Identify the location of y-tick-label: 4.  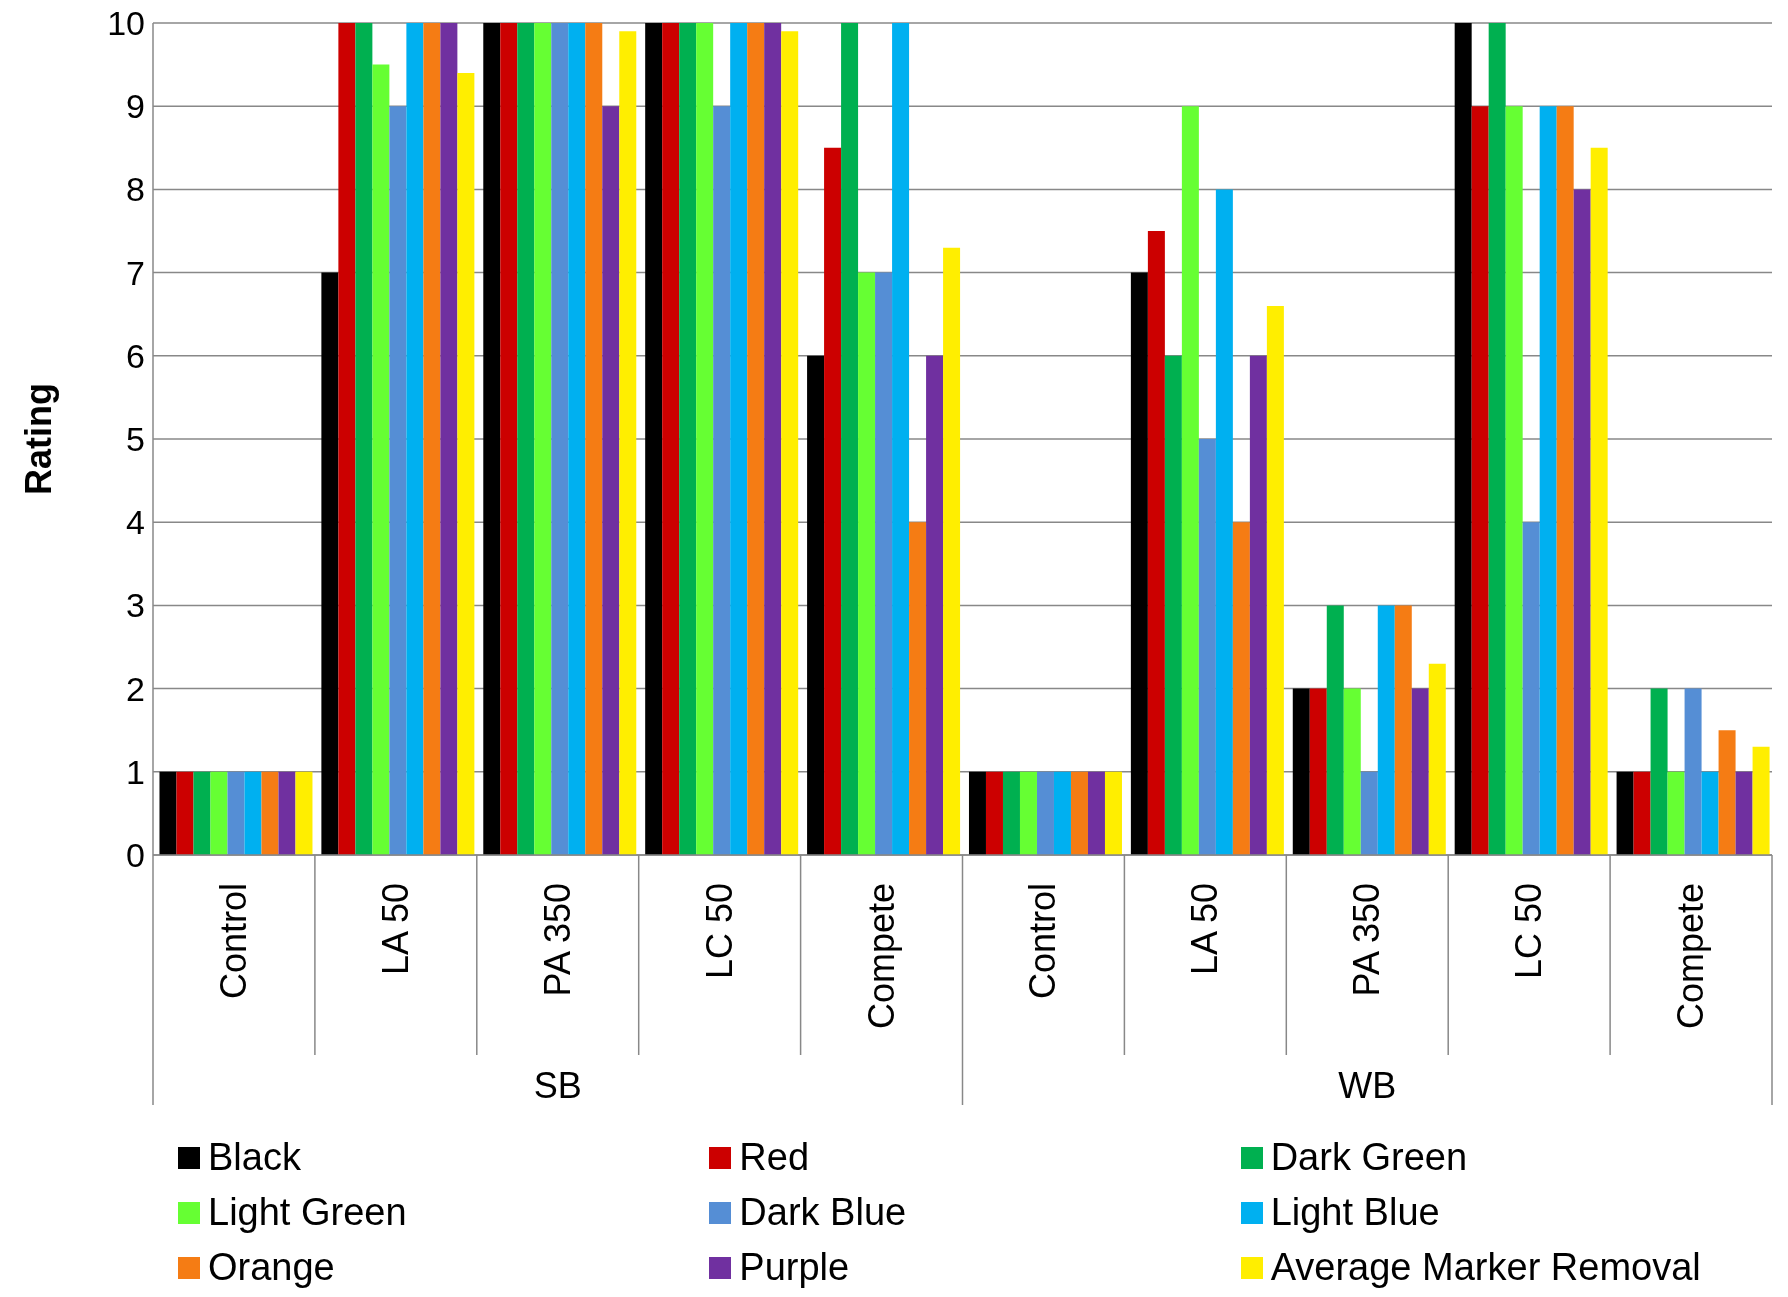
(135, 522).